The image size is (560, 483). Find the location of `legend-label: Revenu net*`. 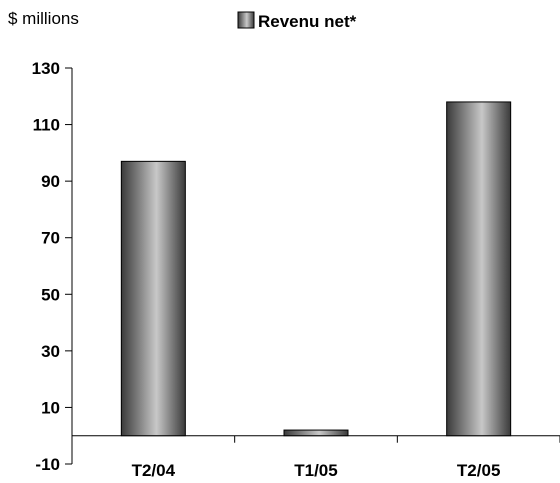

legend-label: Revenu net* is located at coordinates (307, 21).